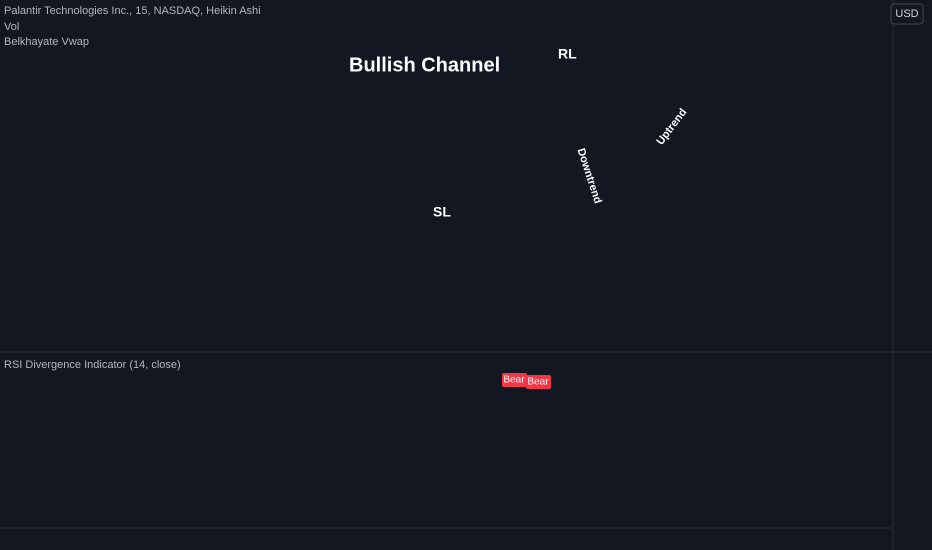  What do you see at coordinates (11, 27) in the screenshot?
I see `indicator: Vol` at bounding box center [11, 27].